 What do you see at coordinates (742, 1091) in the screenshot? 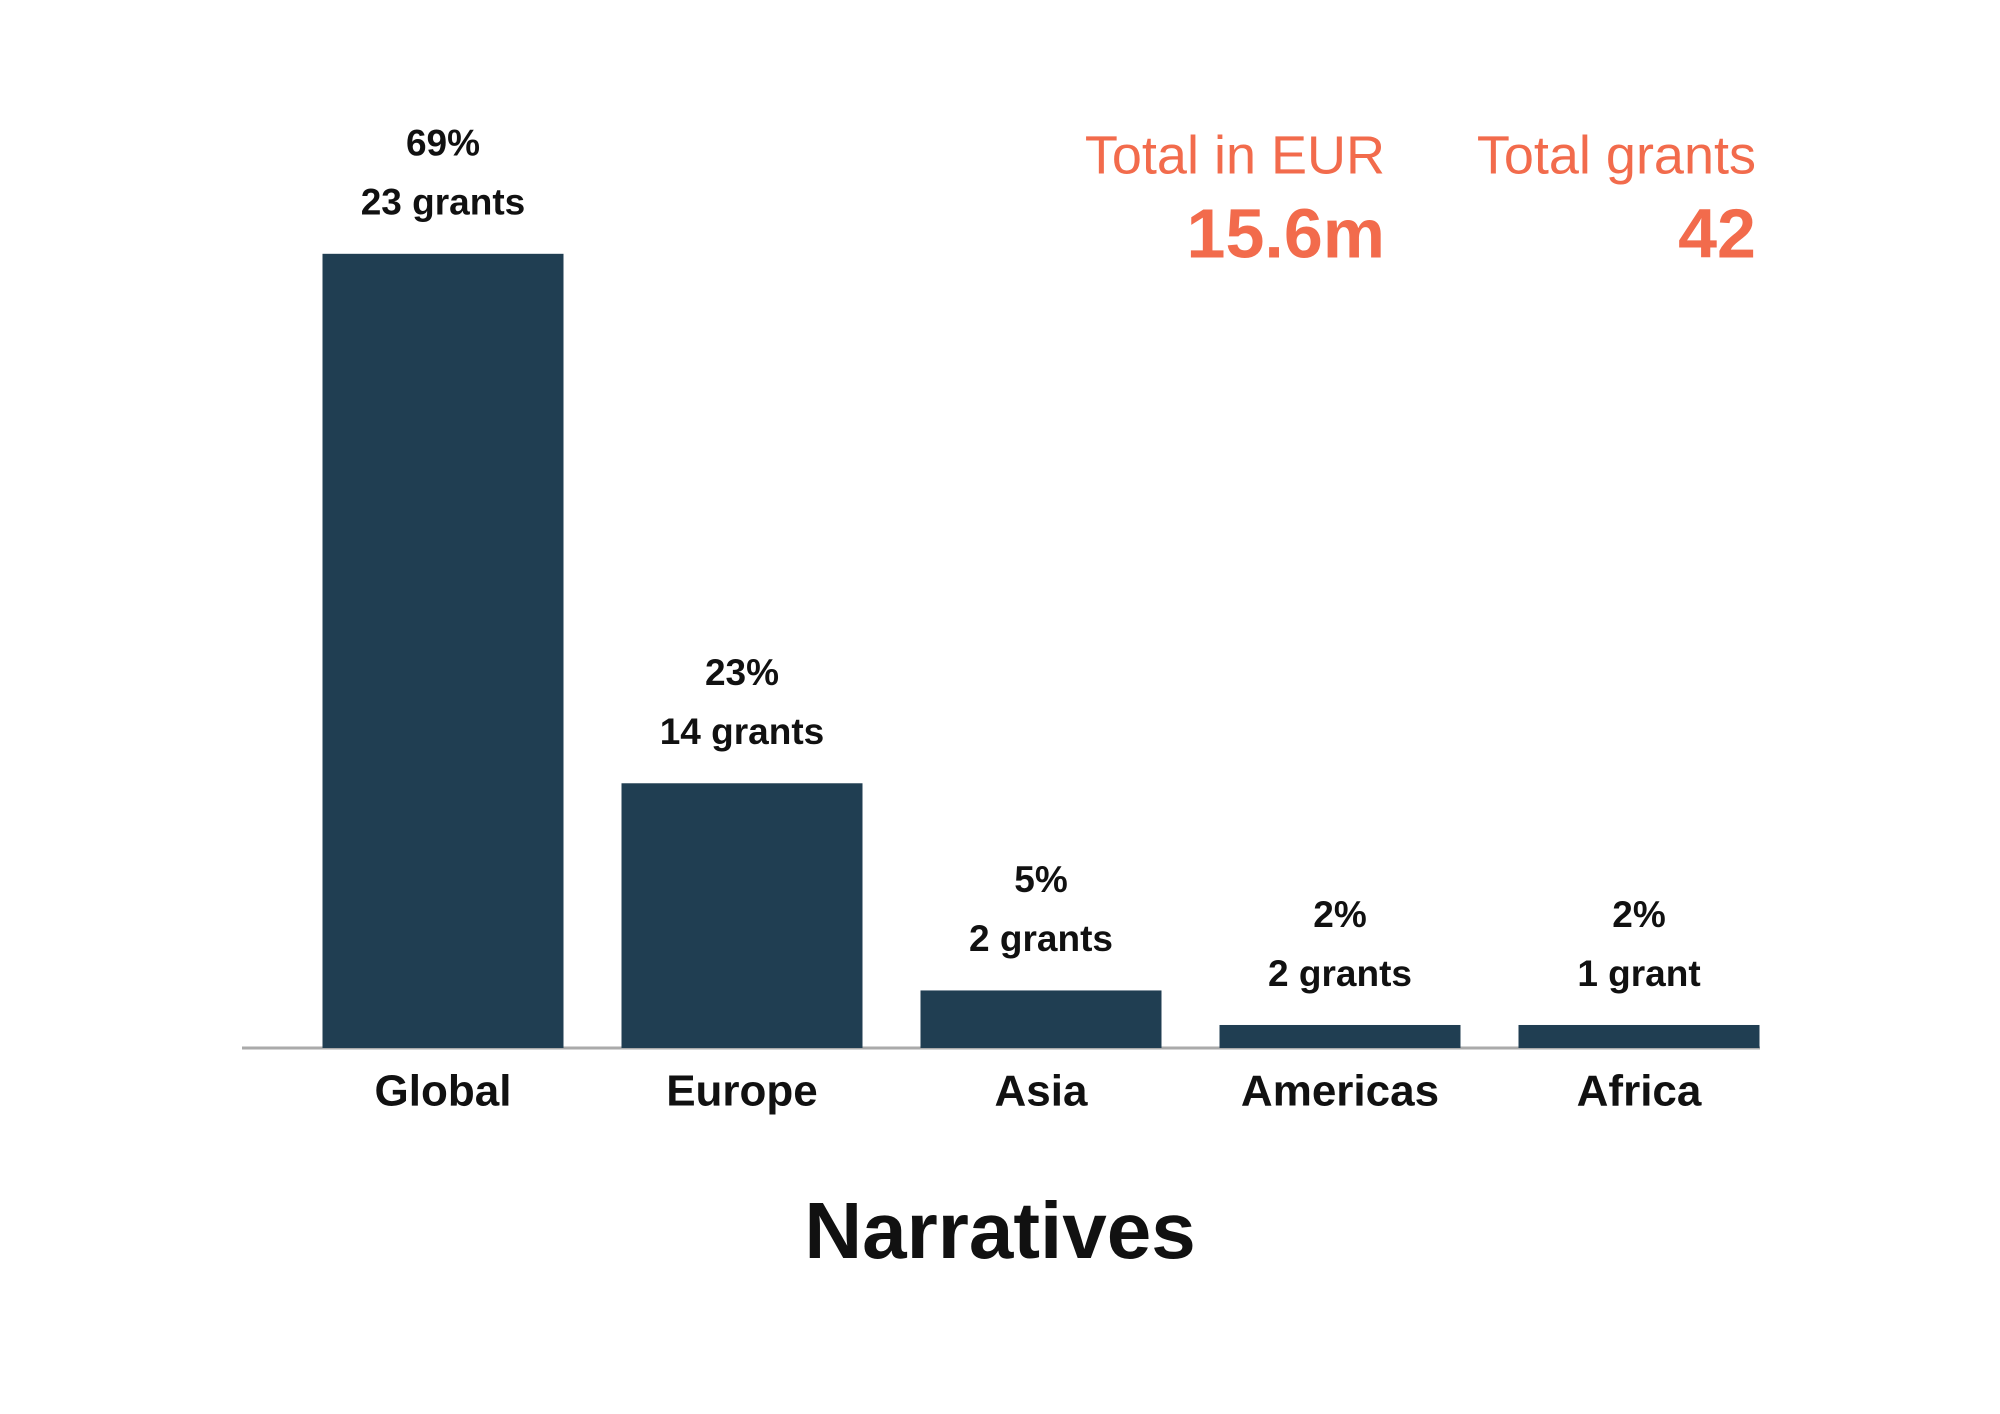
I see `x-tick-label: Europe` at bounding box center [742, 1091].